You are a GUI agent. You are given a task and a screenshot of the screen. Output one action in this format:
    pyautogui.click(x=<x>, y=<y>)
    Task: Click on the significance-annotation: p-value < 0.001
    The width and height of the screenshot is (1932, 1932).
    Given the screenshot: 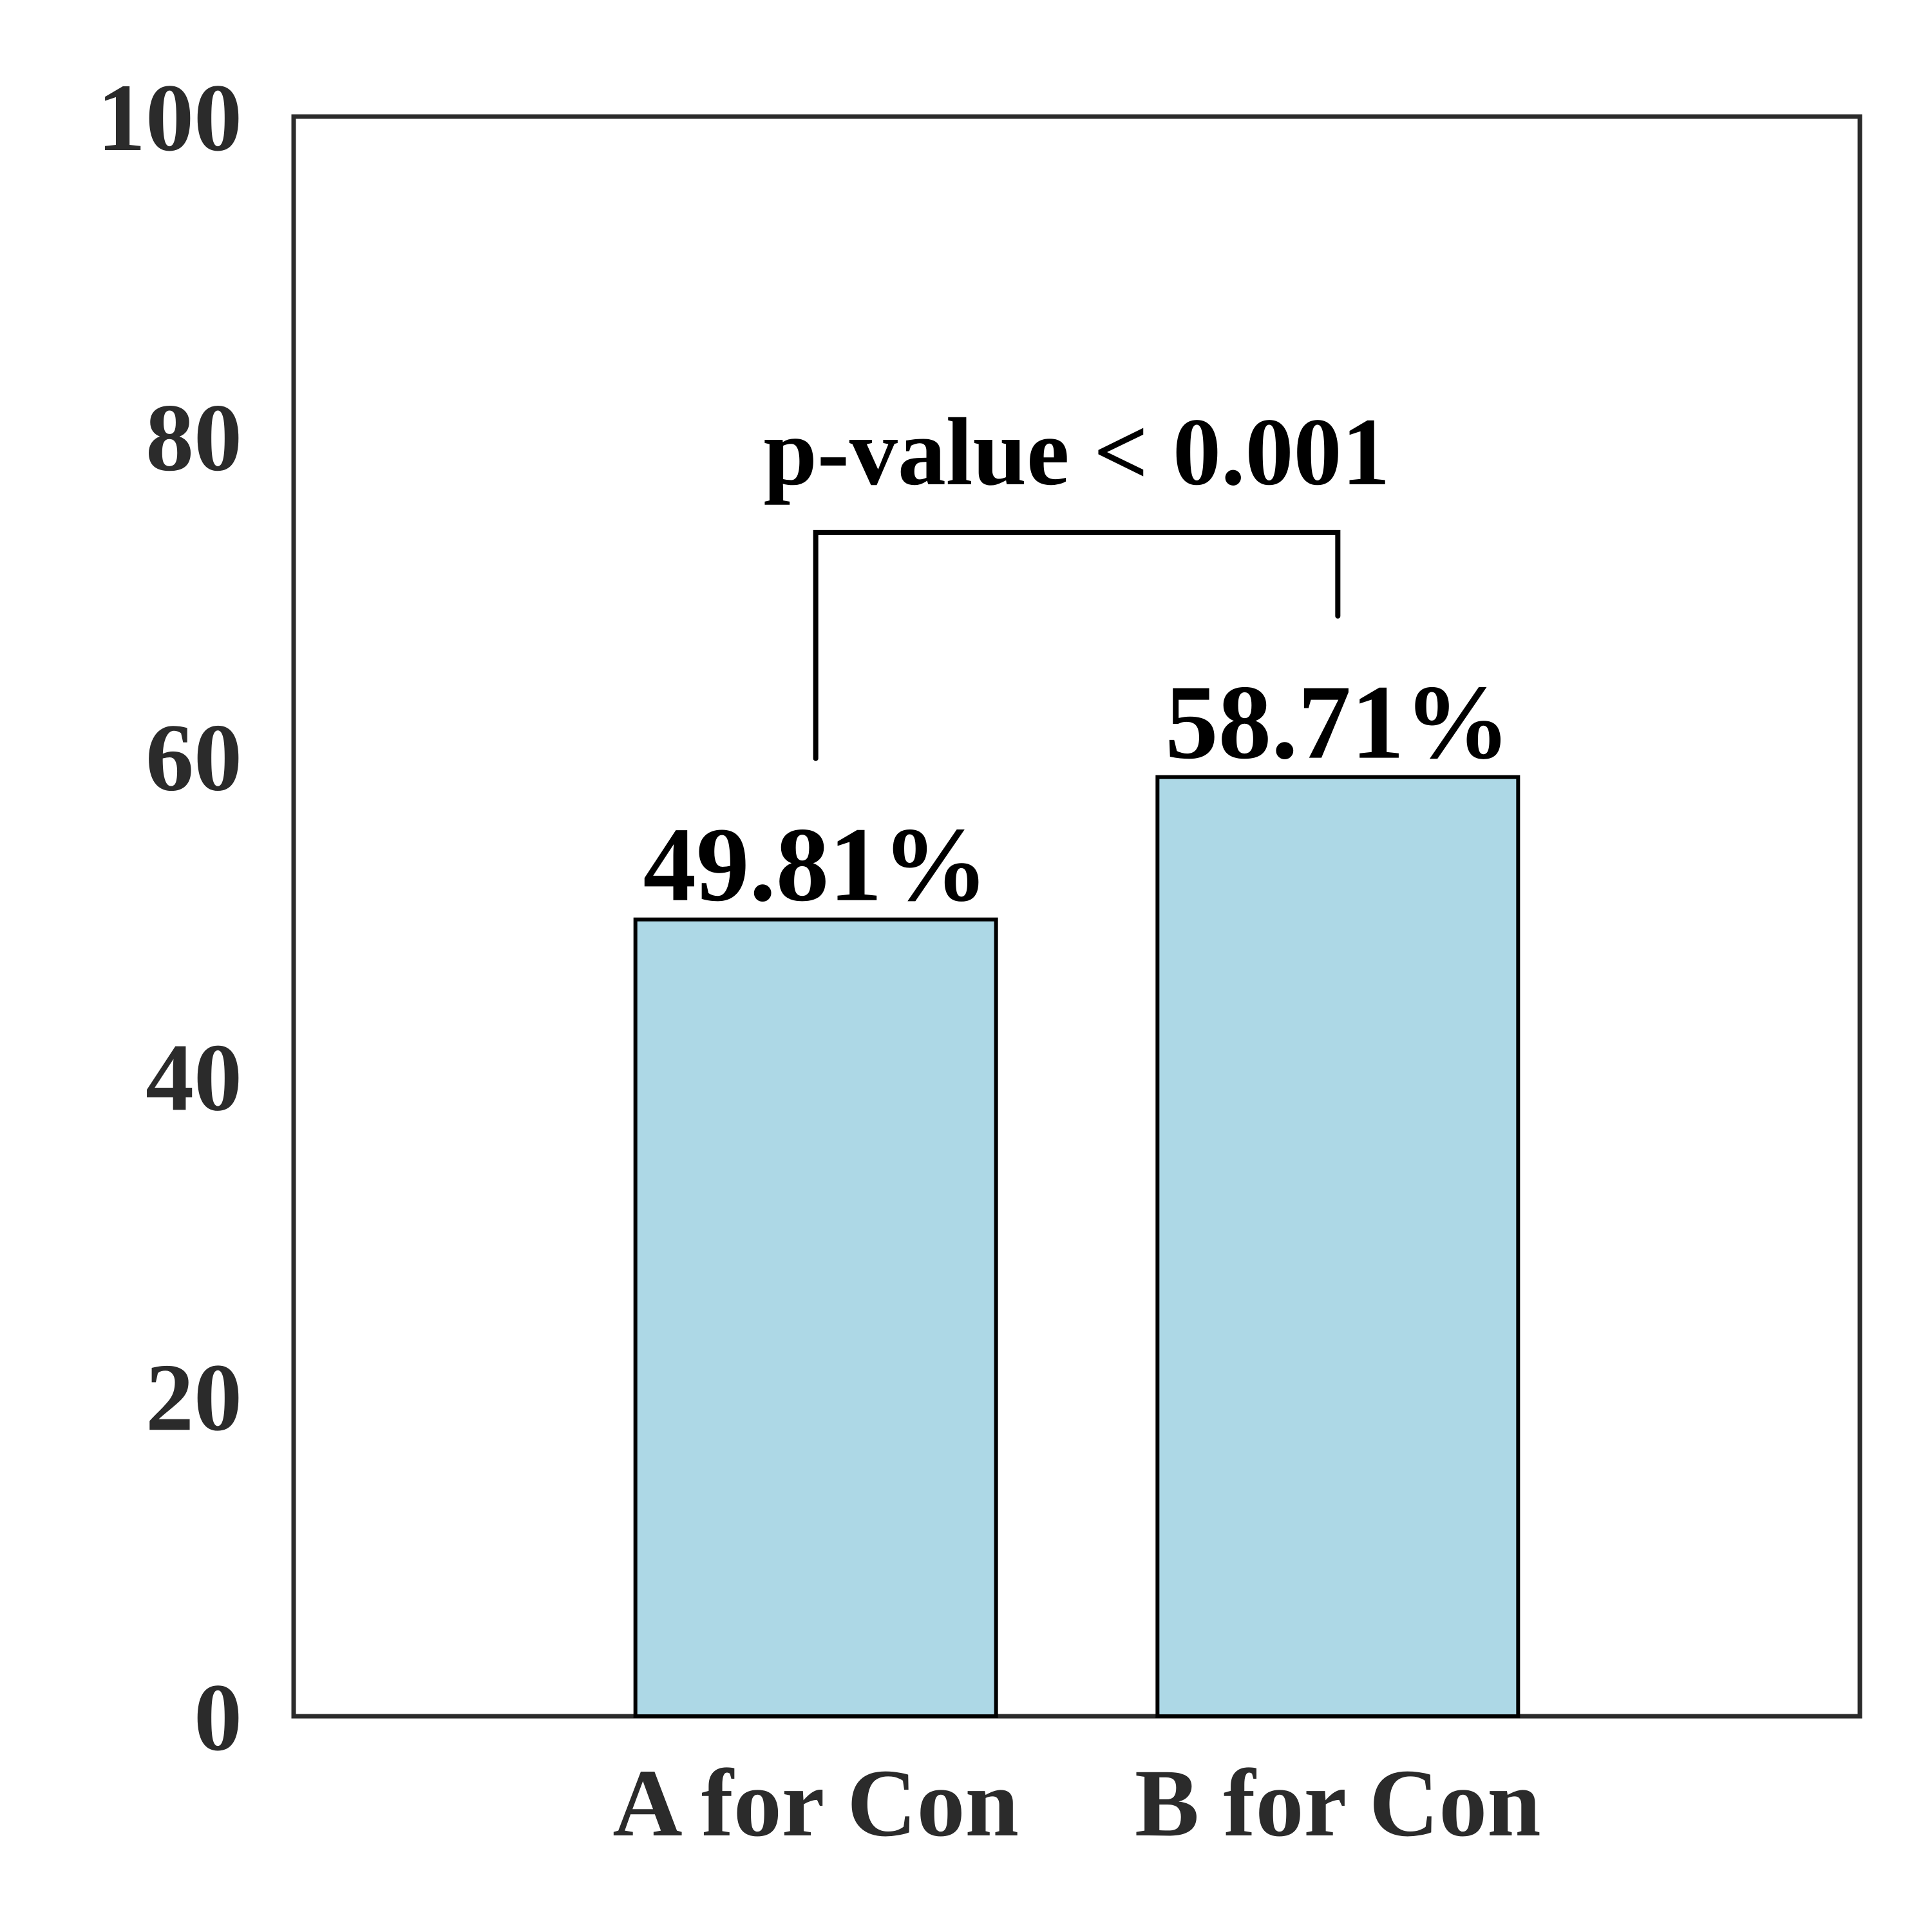 What is the action you would take?
    pyautogui.click(x=1076, y=580)
    